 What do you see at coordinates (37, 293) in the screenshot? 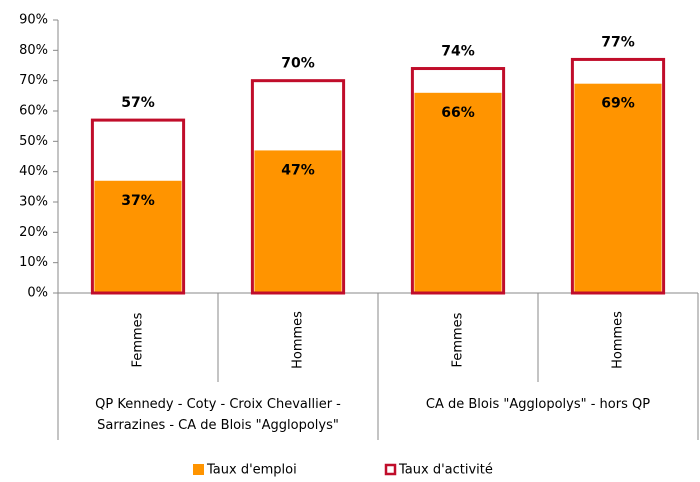
I see `y-tick-label: 0%` at bounding box center [37, 293].